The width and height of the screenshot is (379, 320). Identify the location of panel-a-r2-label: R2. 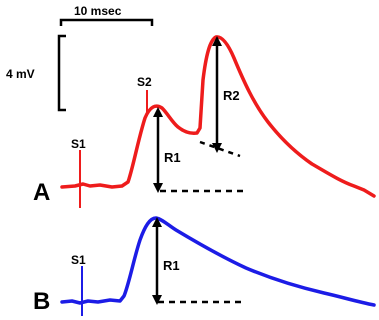
(231, 95).